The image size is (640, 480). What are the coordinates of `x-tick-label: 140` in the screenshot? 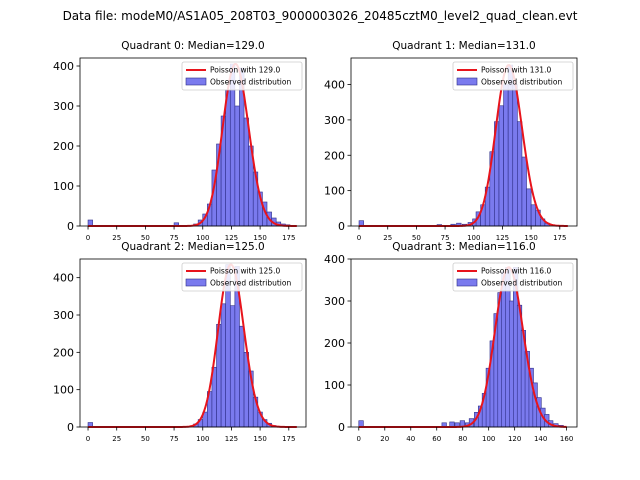 It's located at (540, 439).